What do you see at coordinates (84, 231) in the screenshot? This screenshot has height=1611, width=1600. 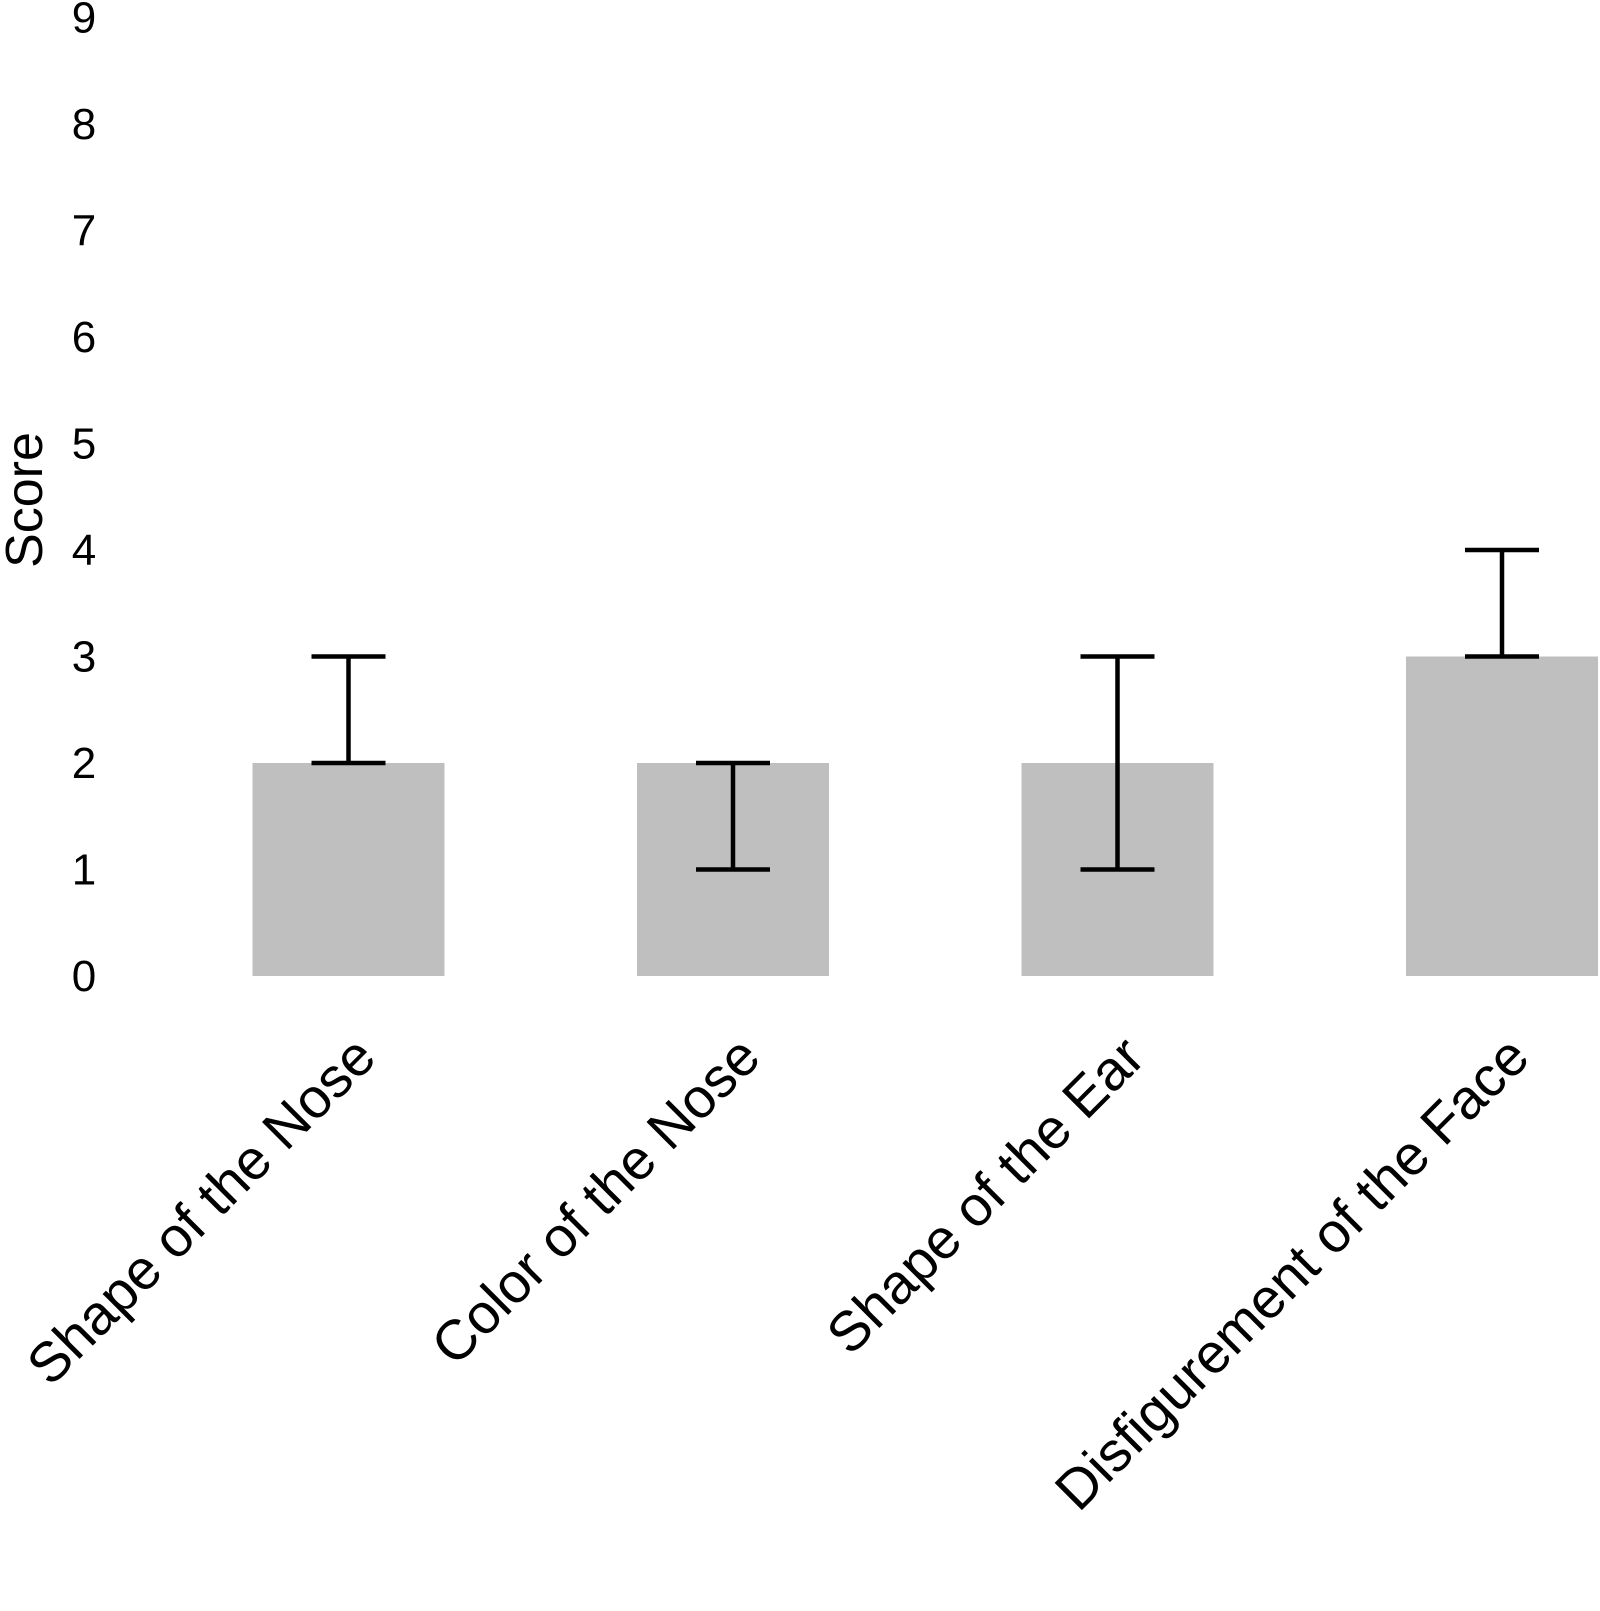 I see `y-tick-label: 7` at bounding box center [84, 231].